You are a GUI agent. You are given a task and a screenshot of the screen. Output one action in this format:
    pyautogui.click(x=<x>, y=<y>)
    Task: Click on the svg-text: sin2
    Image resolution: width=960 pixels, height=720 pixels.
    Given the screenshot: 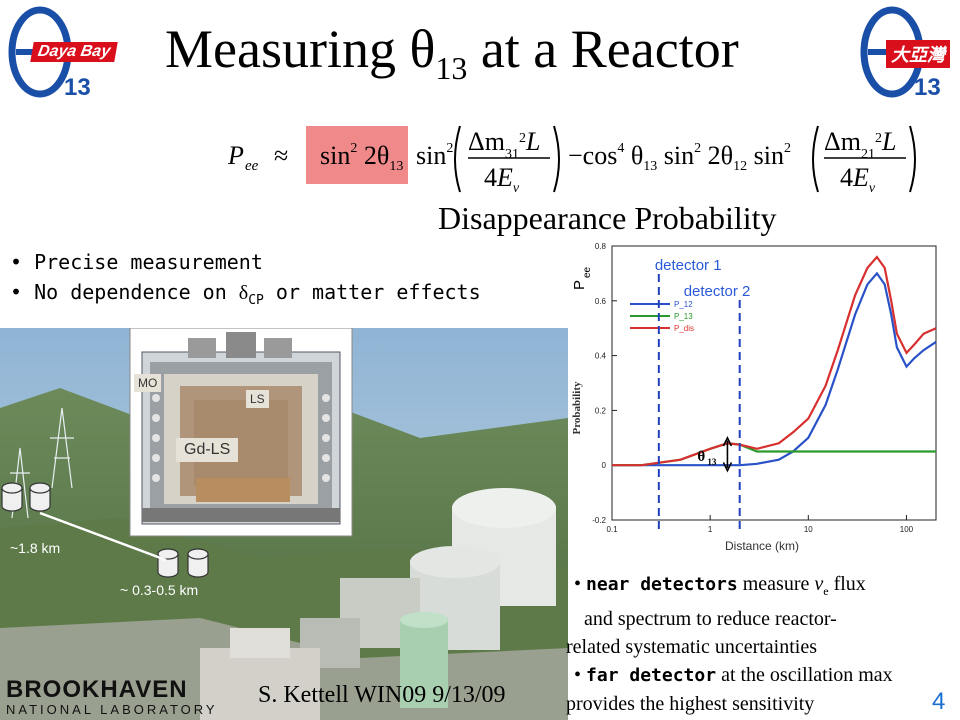 What is the action you would take?
    pyautogui.click(x=434, y=155)
    